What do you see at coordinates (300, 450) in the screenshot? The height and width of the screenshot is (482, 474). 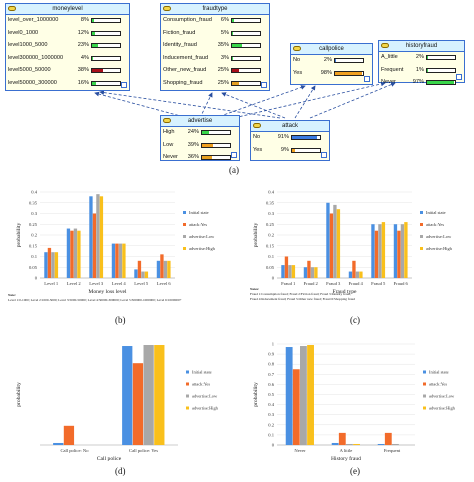 I see `x-tick-label: Never` at bounding box center [300, 450].